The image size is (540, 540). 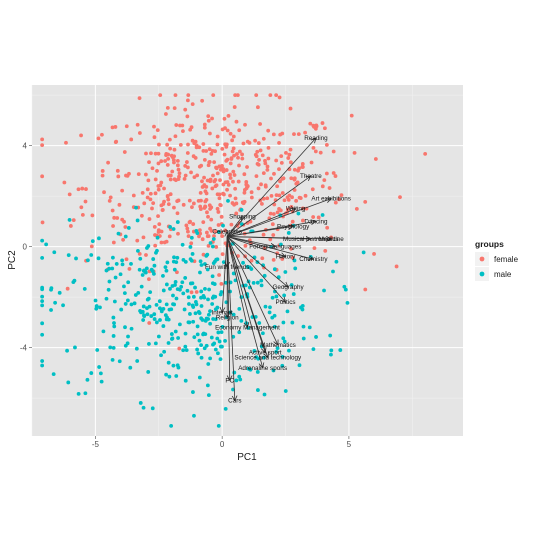 I want to click on y-tick-label: 0, so click(x=25, y=247).